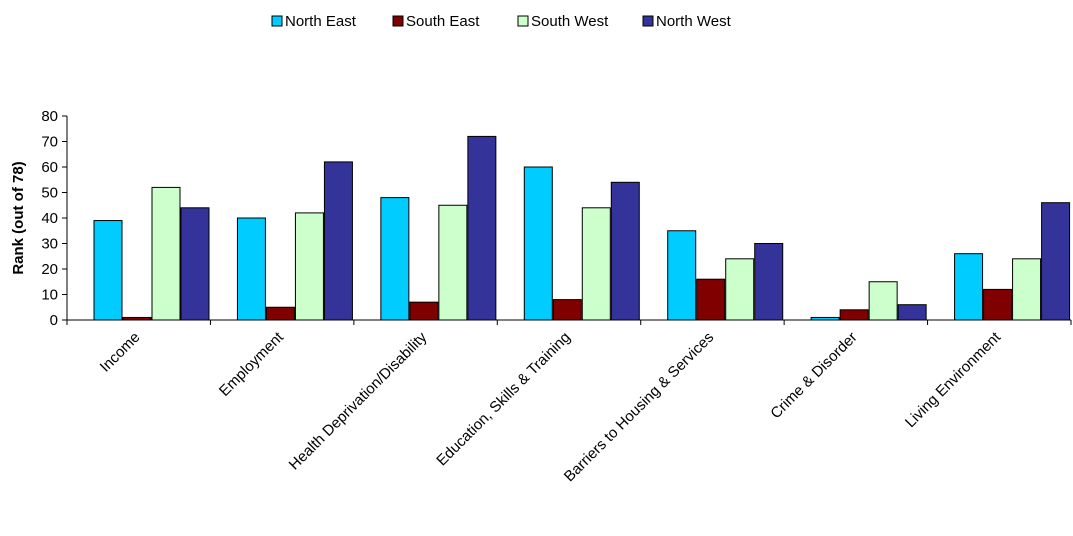 This screenshot has height=536, width=1073. What do you see at coordinates (49, 269) in the screenshot?
I see `y-tick-label: 20` at bounding box center [49, 269].